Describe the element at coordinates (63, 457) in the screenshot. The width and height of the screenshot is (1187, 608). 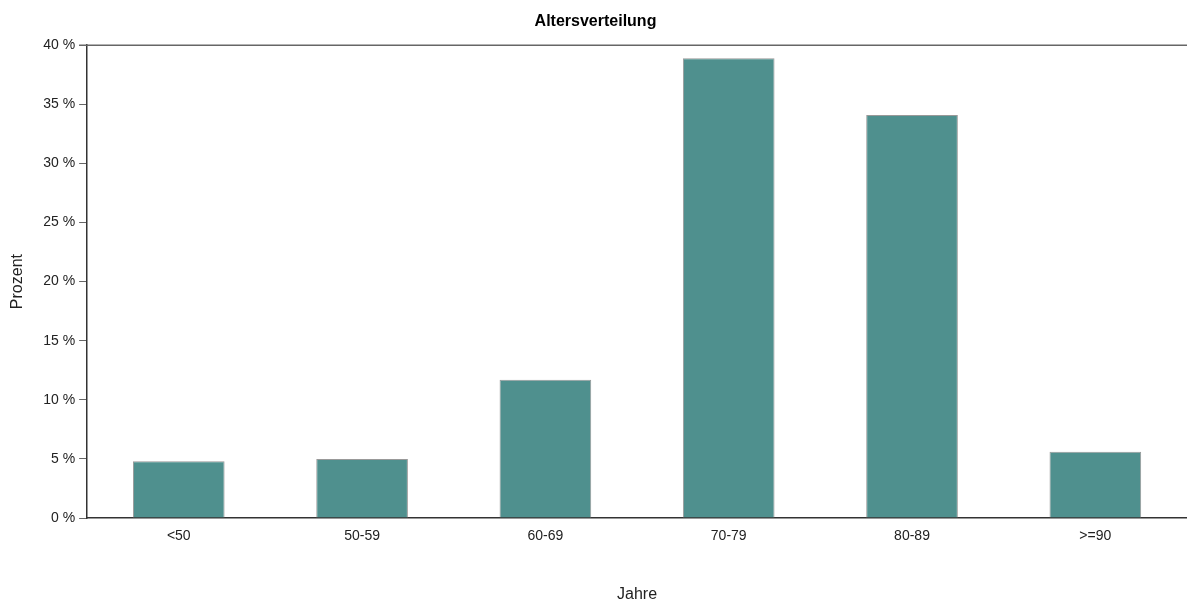
I see `y-tick-label: 5 %` at that location.